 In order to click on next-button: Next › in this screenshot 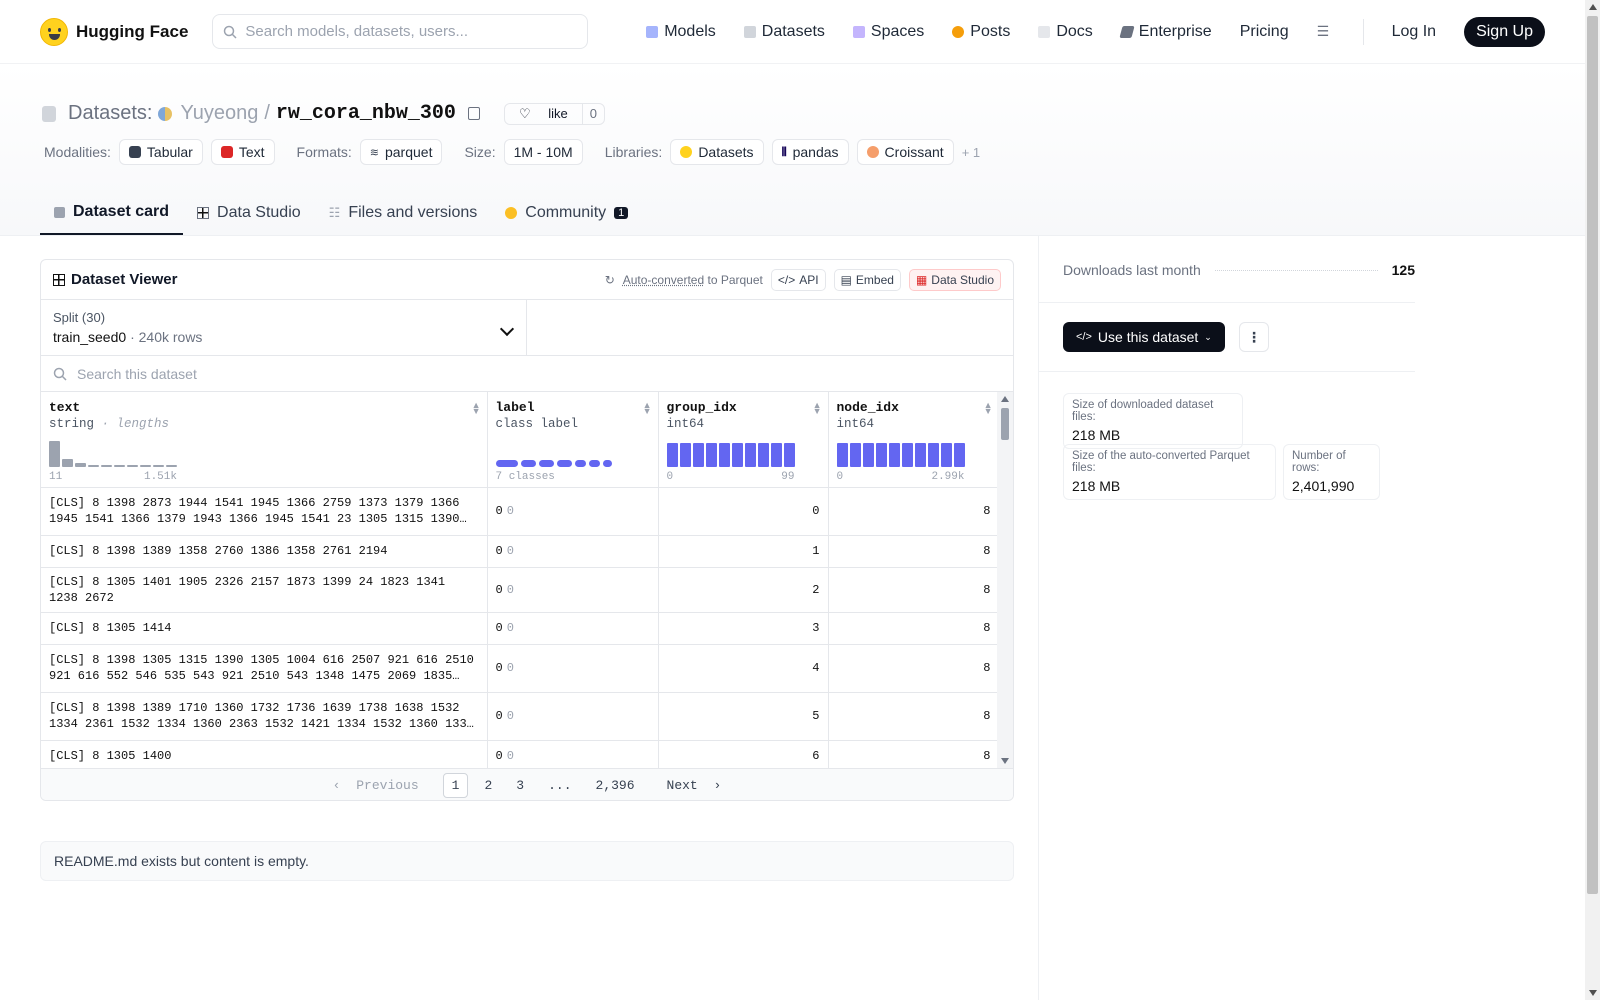, I will do `click(690, 785)`.